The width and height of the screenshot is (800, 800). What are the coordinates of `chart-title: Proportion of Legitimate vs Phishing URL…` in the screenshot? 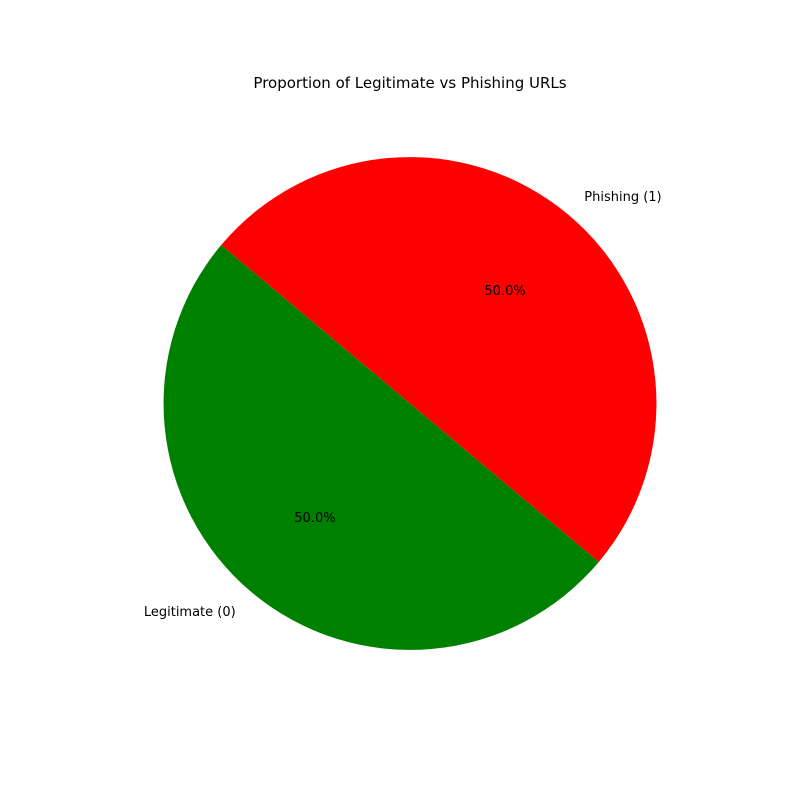 It's located at (409, 83).